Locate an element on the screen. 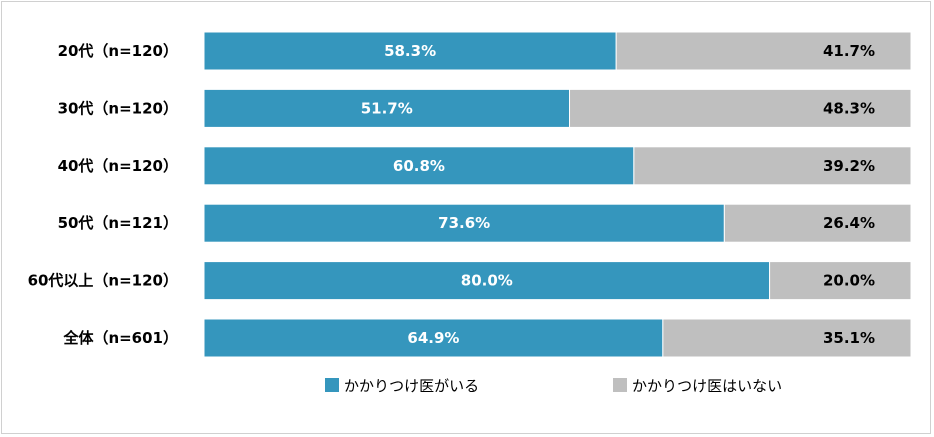 The image size is (934, 437). data-label: 41.7% is located at coordinates (849, 51).